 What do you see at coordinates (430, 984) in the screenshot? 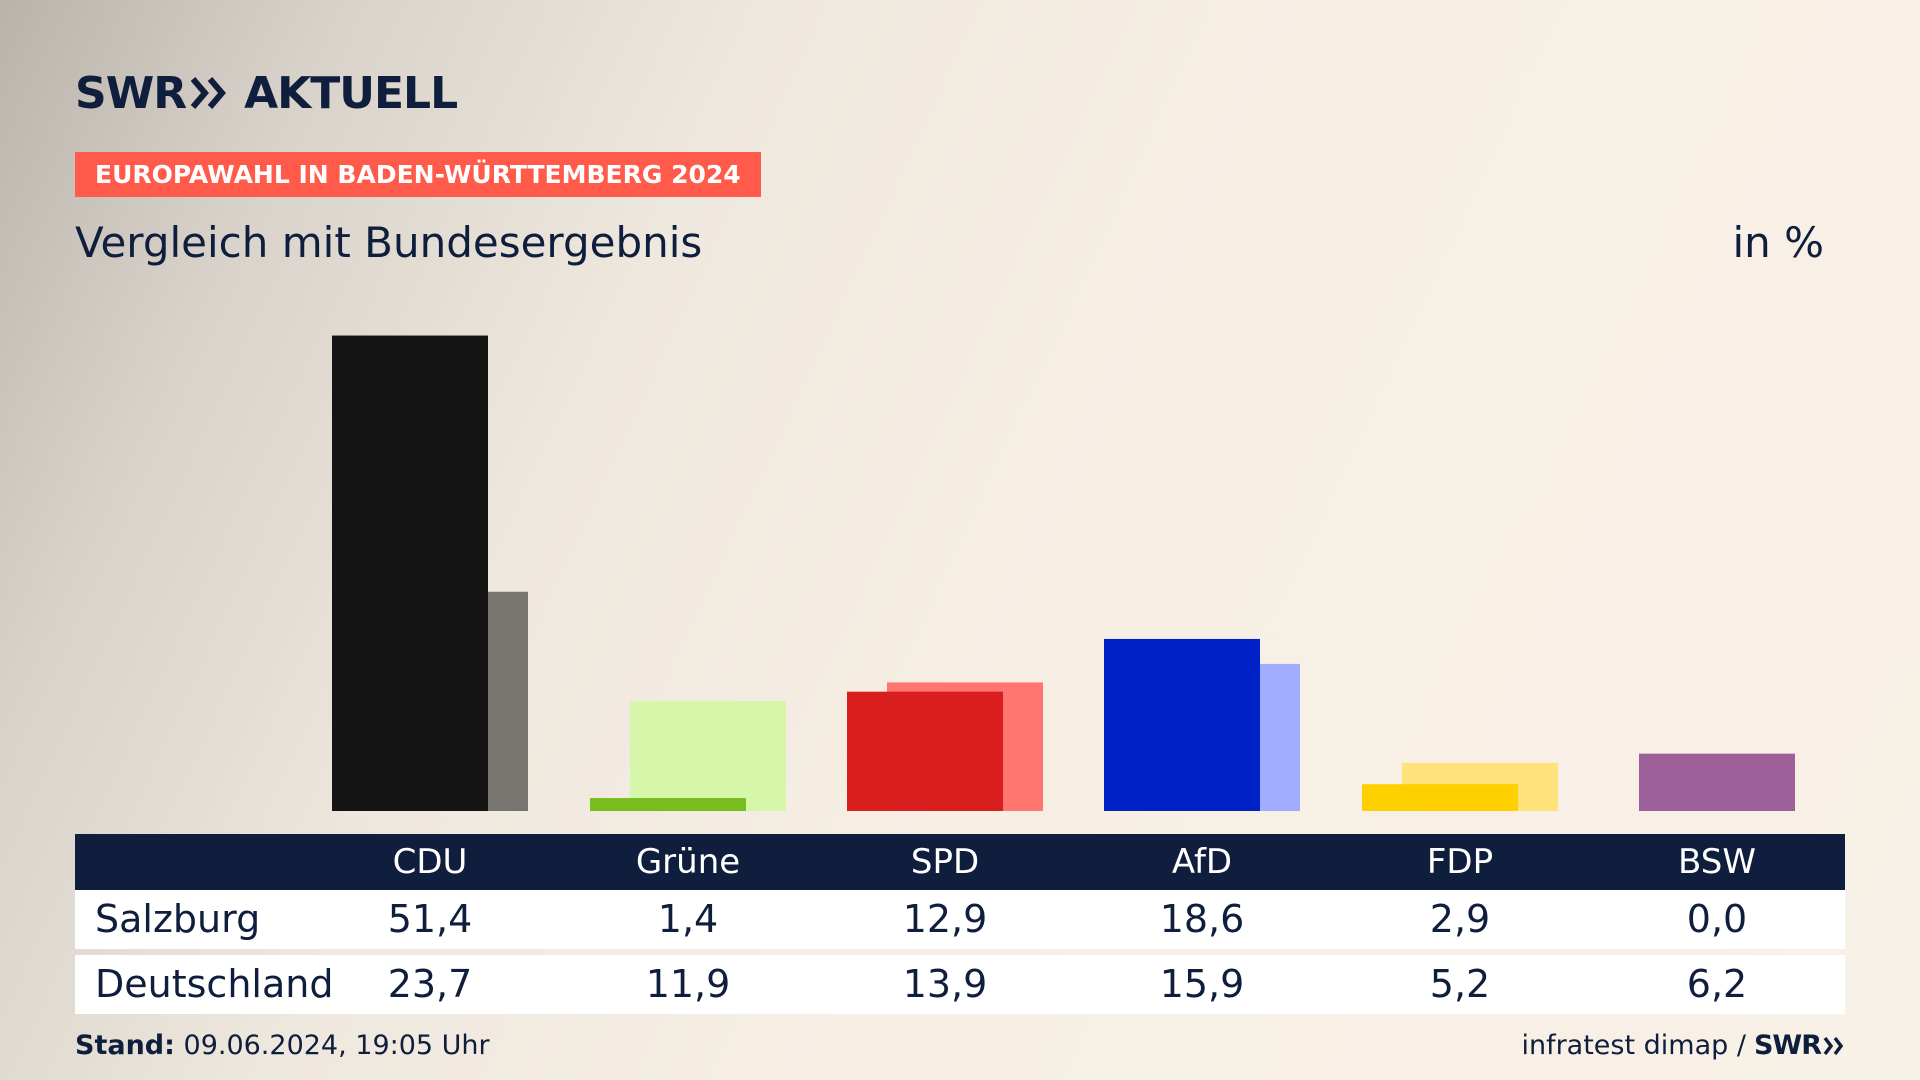
I see `value-cdu-deutschland: 23,7` at bounding box center [430, 984].